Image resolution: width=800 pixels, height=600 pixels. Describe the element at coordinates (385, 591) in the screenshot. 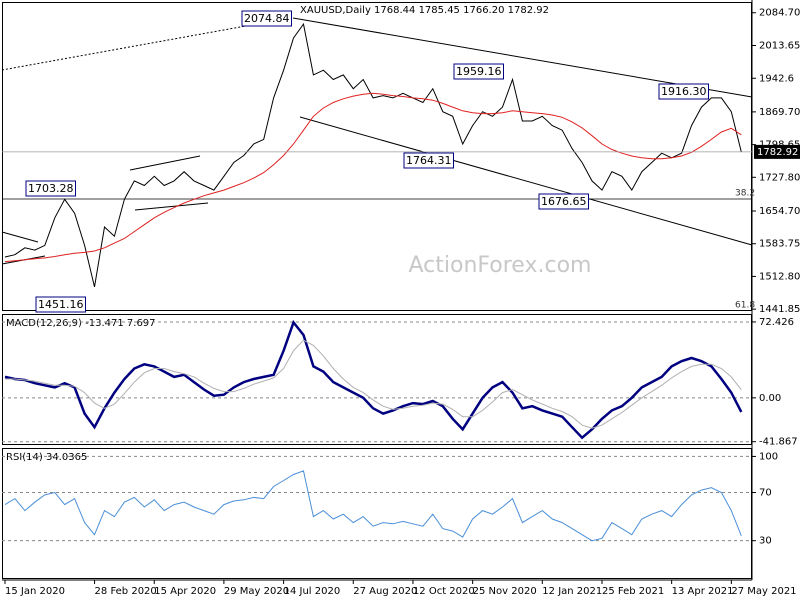

I see `x-tick-label: 27 Aug 2020` at that location.